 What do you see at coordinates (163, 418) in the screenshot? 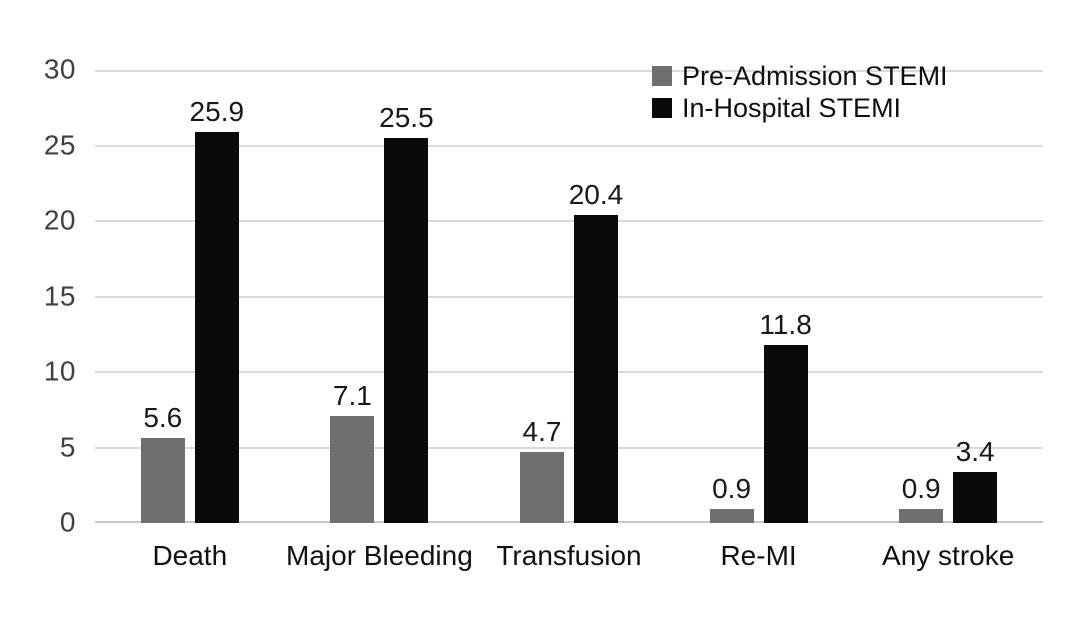
I see `bar-value-label: 5.6` at bounding box center [163, 418].